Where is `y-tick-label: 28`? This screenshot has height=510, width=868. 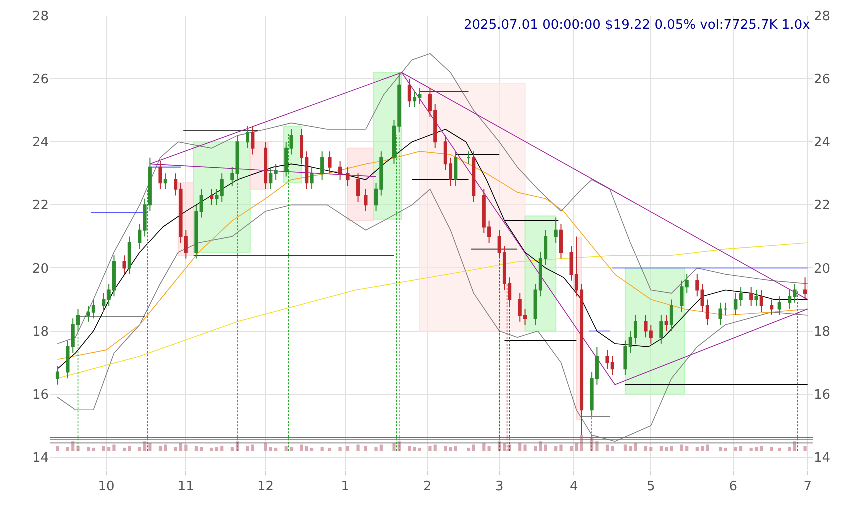
y-tick-label: 28 is located at coordinates (40, 17).